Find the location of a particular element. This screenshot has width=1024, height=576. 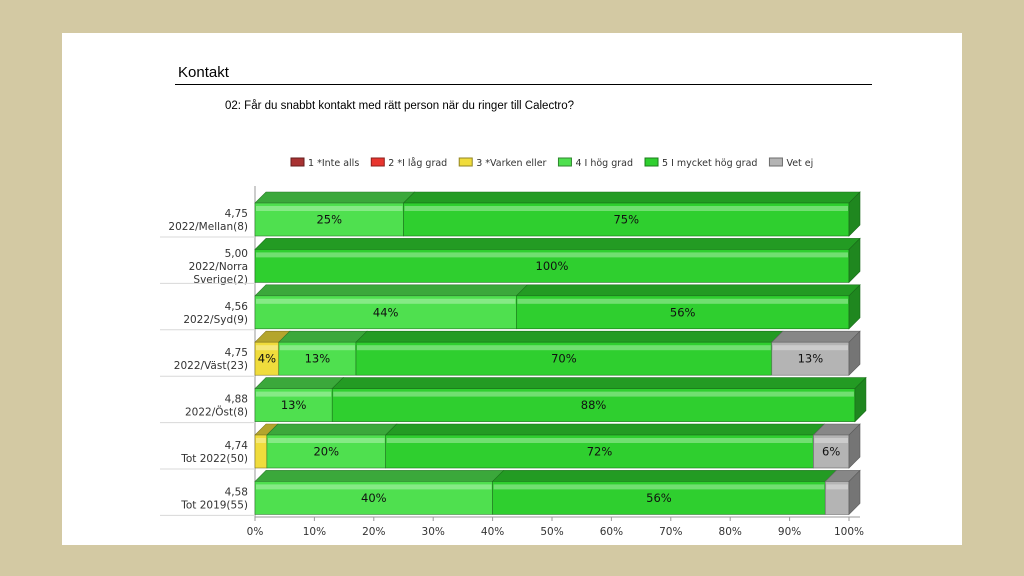

data-label: 72% is located at coordinates (600, 452).